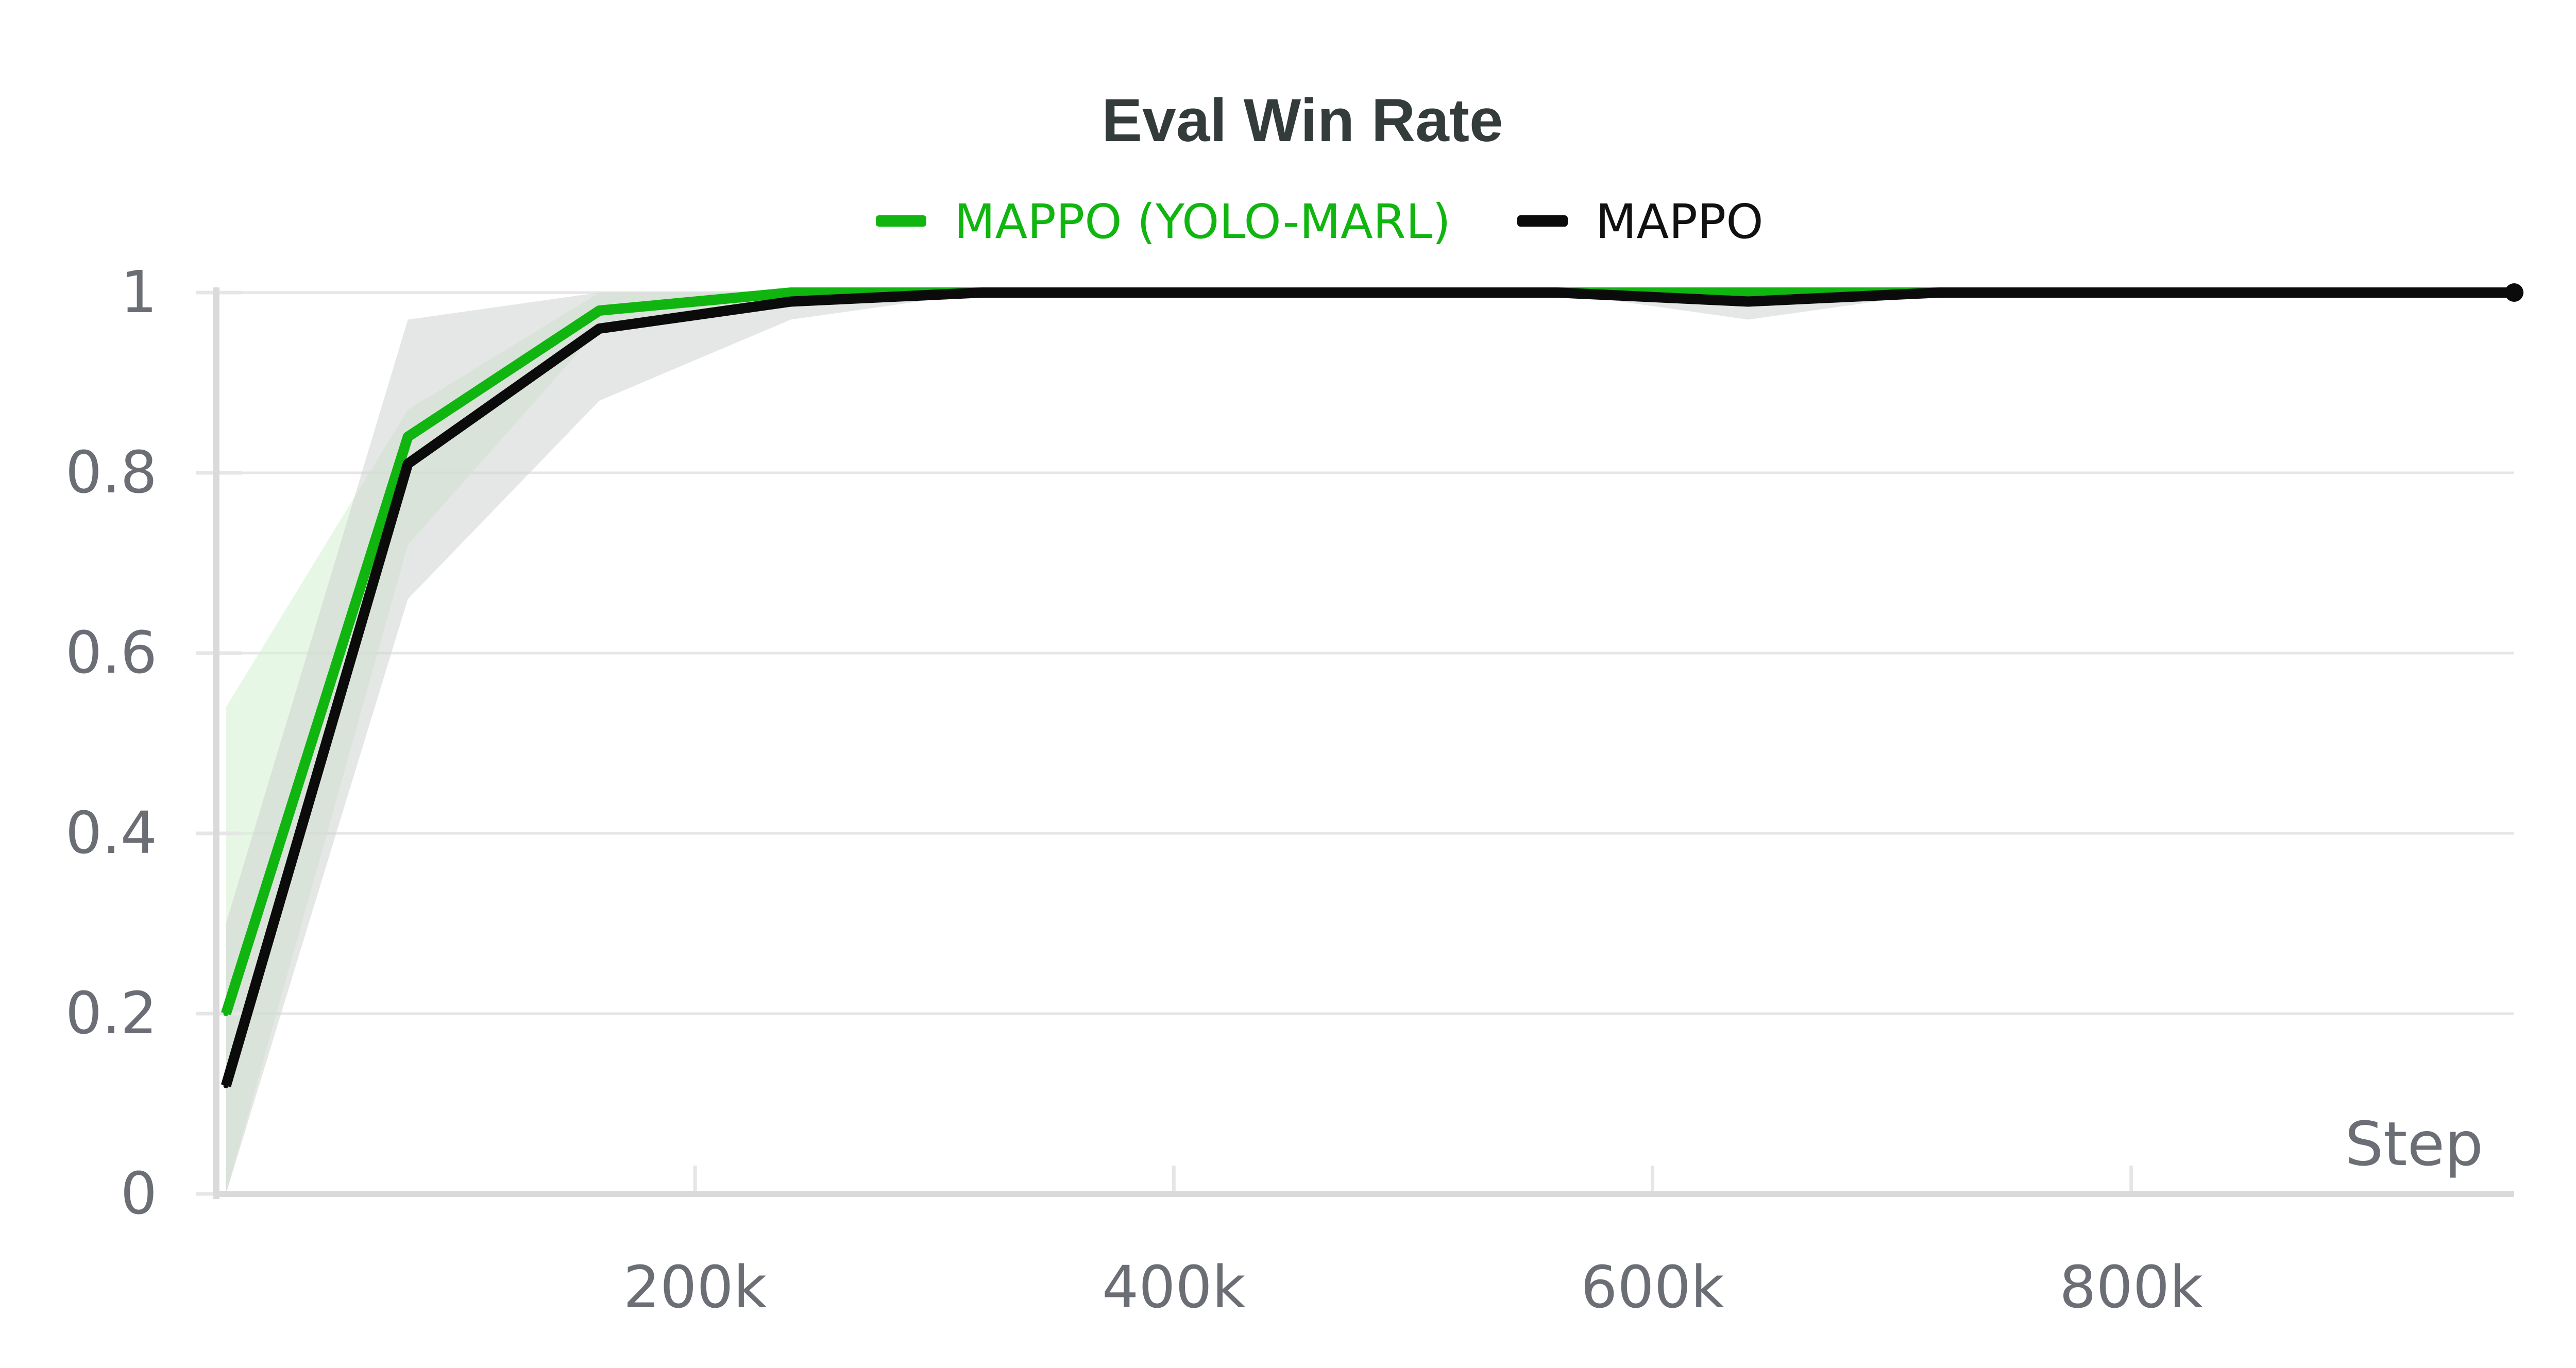  Describe the element at coordinates (2514, 292) in the screenshot. I see `series-end-marker` at that location.